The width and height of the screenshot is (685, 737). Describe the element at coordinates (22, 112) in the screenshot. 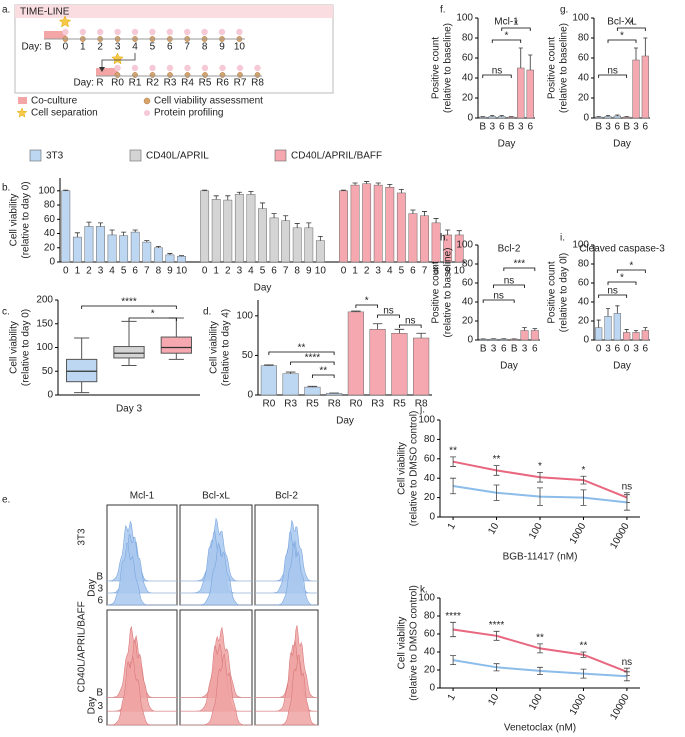

I see `legend-star` at that location.